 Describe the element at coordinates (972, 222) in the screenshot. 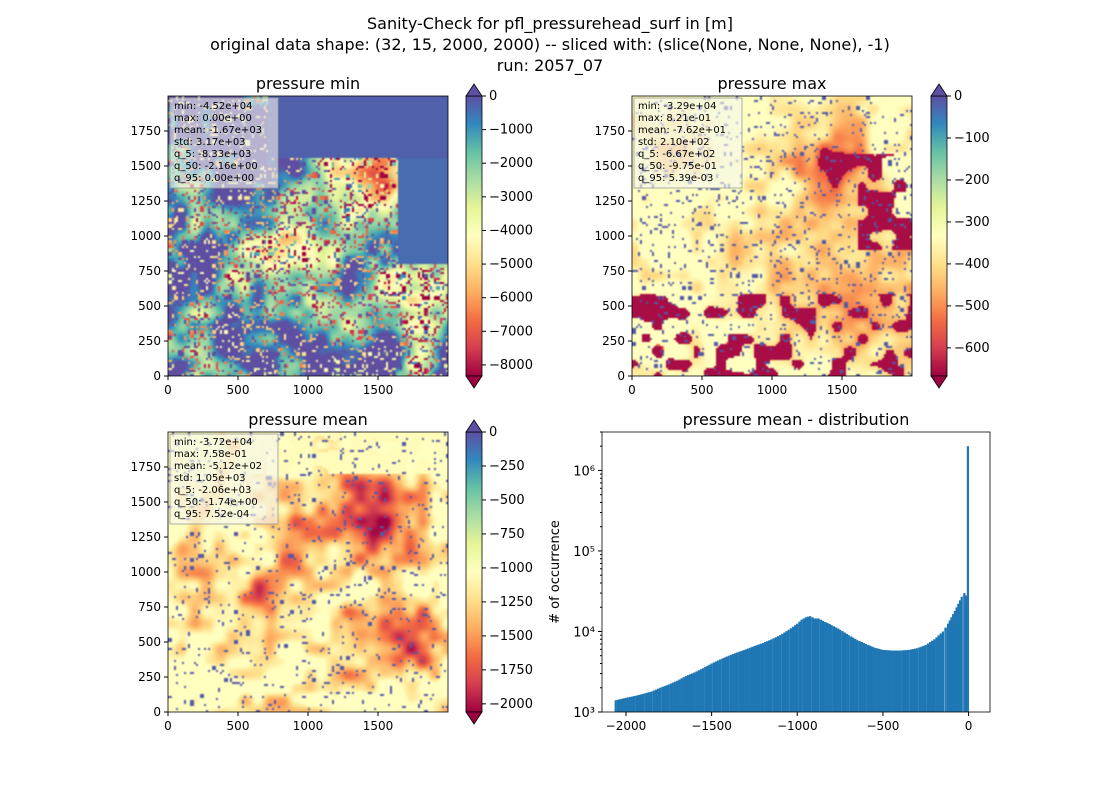

I see `colorbar-tick-label: −300` at that location.